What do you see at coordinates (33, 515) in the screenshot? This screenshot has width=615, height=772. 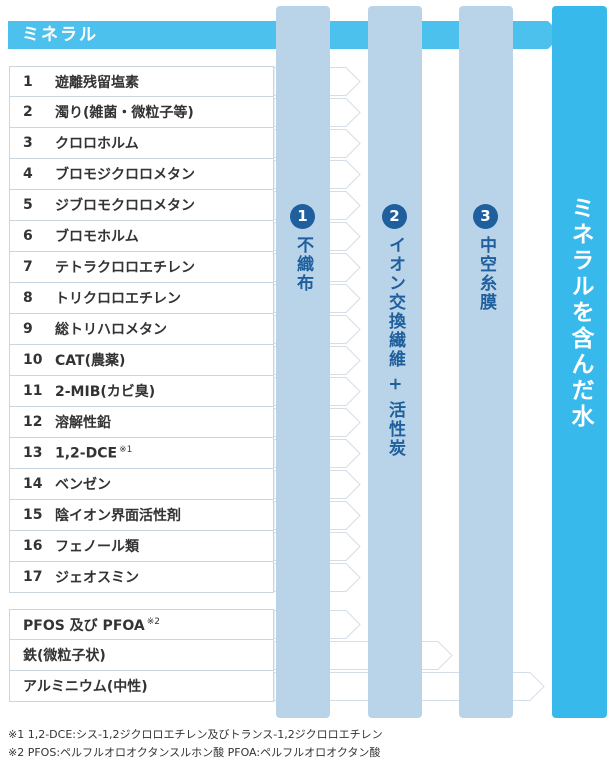 I see `item-number: 15` at bounding box center [33, 515].